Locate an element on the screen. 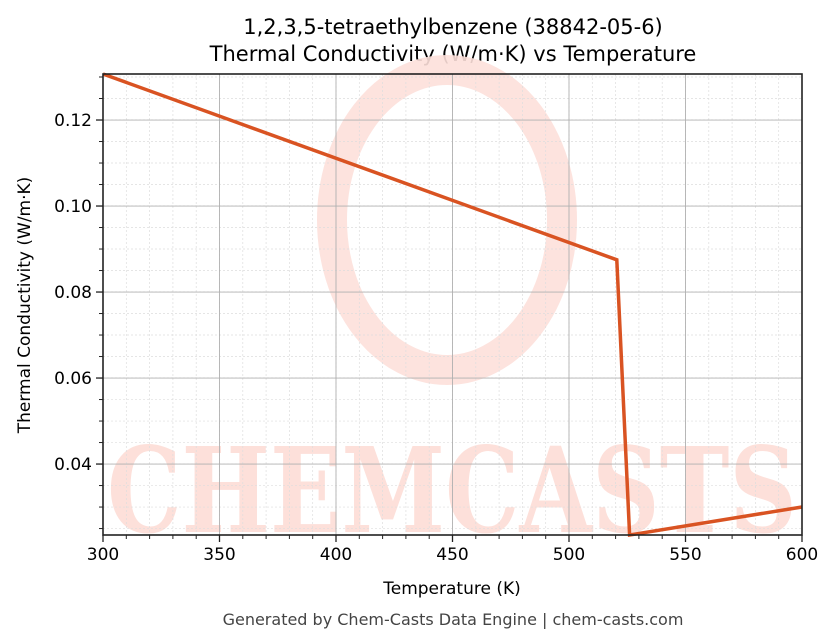  x-tick-label: 450 is located at coordinates (452, 555).